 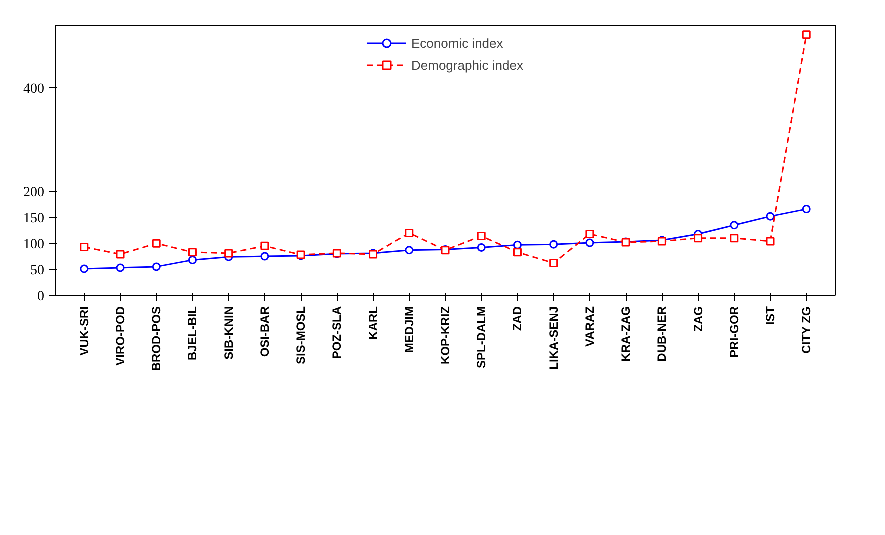 I want to click on y-tick-label: 200, so click(x=34, y=193).